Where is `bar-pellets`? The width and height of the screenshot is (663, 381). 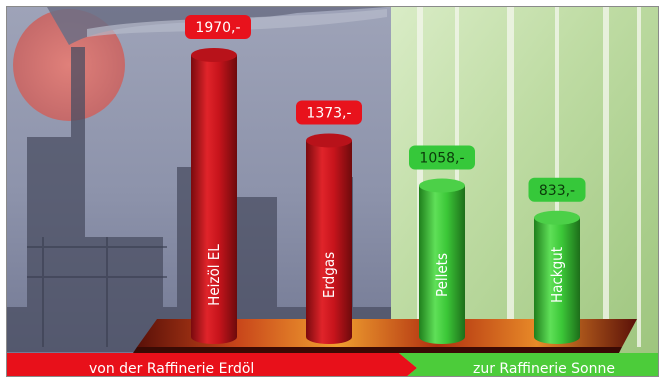
bar-pellets is located at coordinates (442, 264).